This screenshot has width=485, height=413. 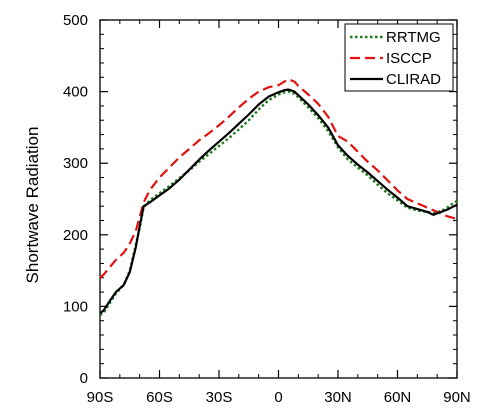 What do you see at coordinates (75, 235) in the screenshot?
I see `y-tick-label: 200` at bounding box center [75, 235].